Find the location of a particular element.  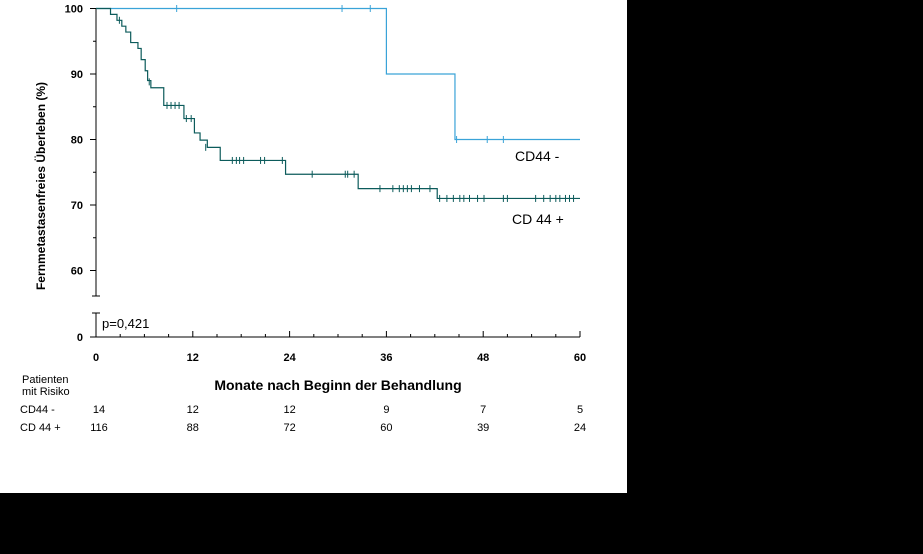

y-axis-title: Fernmetastasenfreies Überleben (%) is located at coordinates (40, 186).